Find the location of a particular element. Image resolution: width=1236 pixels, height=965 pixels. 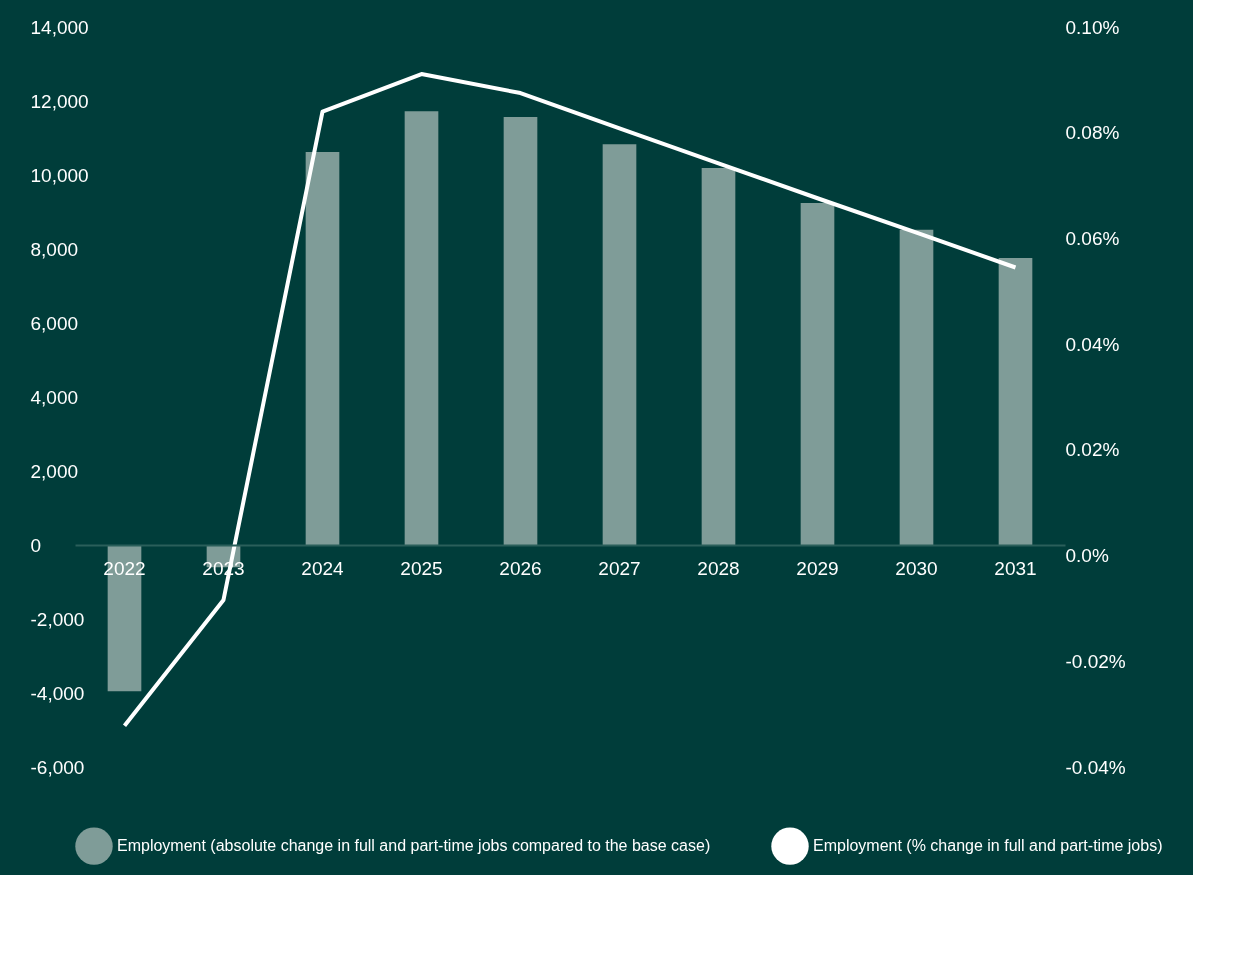

y-tick-label: 6,000 is located at coordinates (54, 323).